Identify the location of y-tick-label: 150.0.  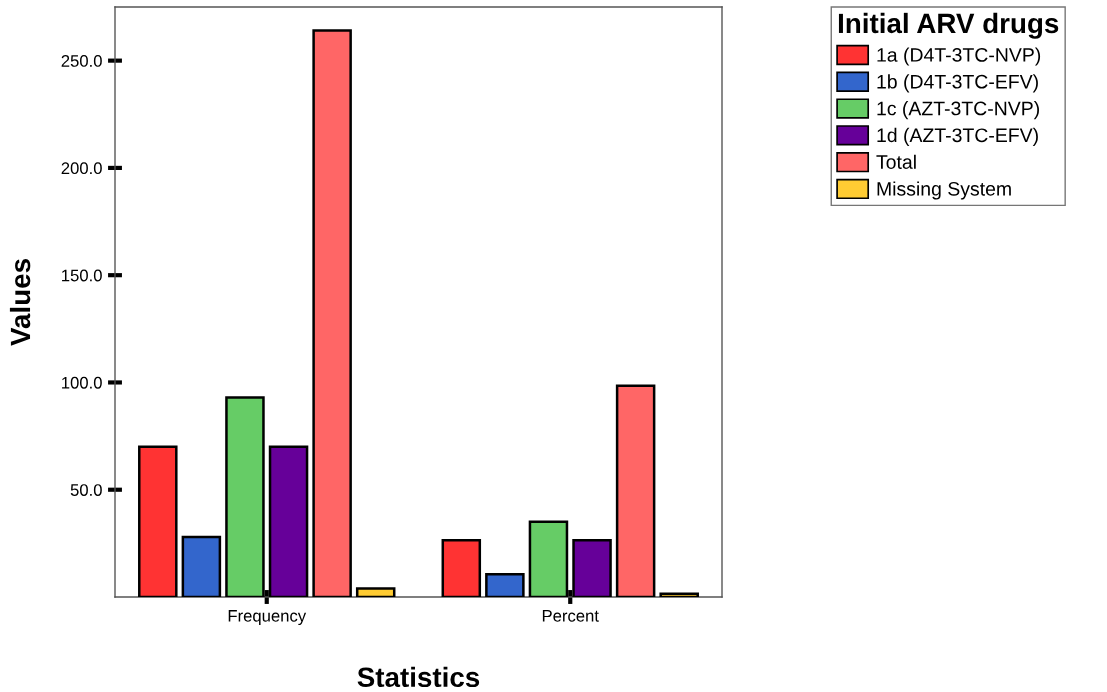
(82, 275).